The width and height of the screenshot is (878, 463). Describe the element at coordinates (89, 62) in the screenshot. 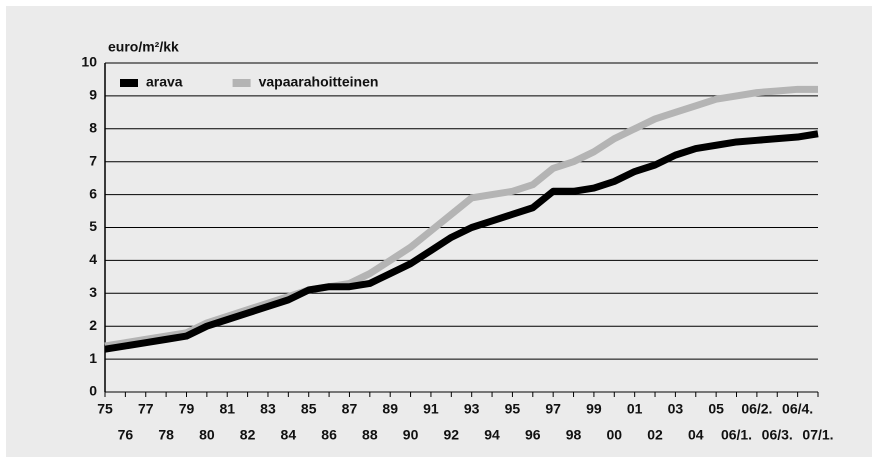

I see `y-tick-label: 10` at that location.